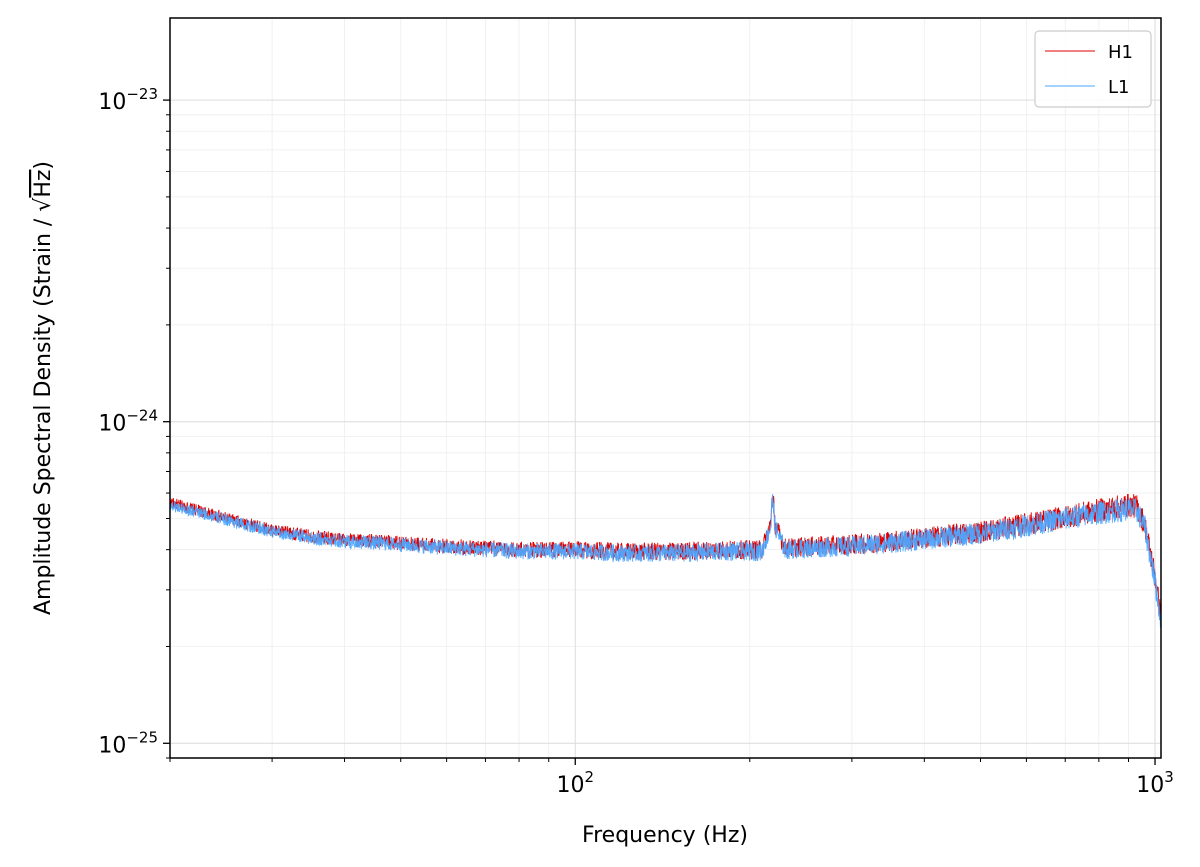 This screenshot has height=867, width=1200. Describe the element at coordinates (1155, 783) in the screenshot. I see `x-tick-label: 10³` at that location.